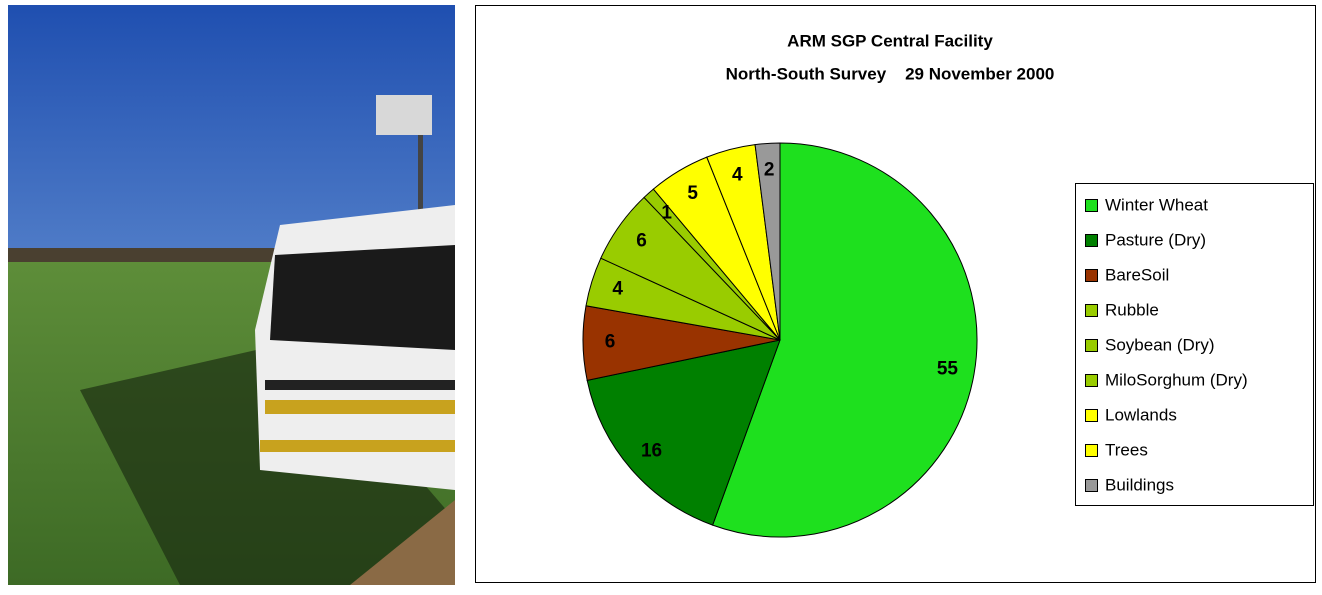 The width and height of the screenshot is (1322, 595). I want to click on legend-label: Trees, so click(1126, 449).